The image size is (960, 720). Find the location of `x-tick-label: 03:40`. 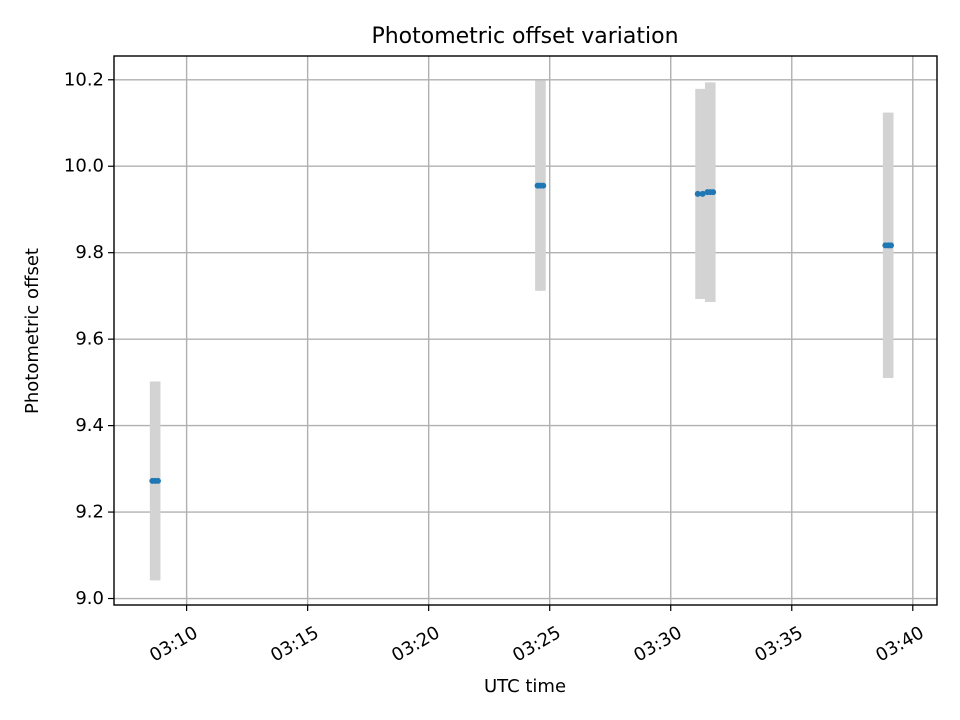

x-tick-label: 03:40 is located at coordinates (899, 644).